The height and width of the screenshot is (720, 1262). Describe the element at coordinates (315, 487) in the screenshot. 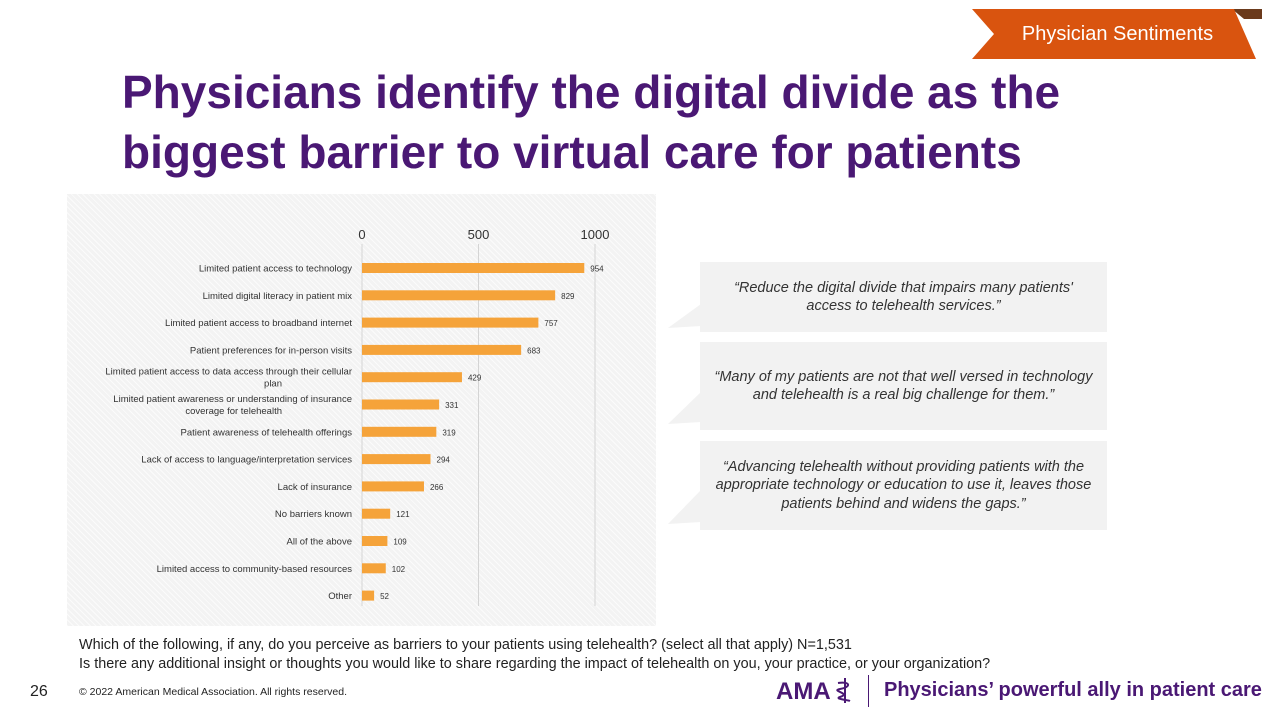

I see `category-label: Lack of insurance` at that location.